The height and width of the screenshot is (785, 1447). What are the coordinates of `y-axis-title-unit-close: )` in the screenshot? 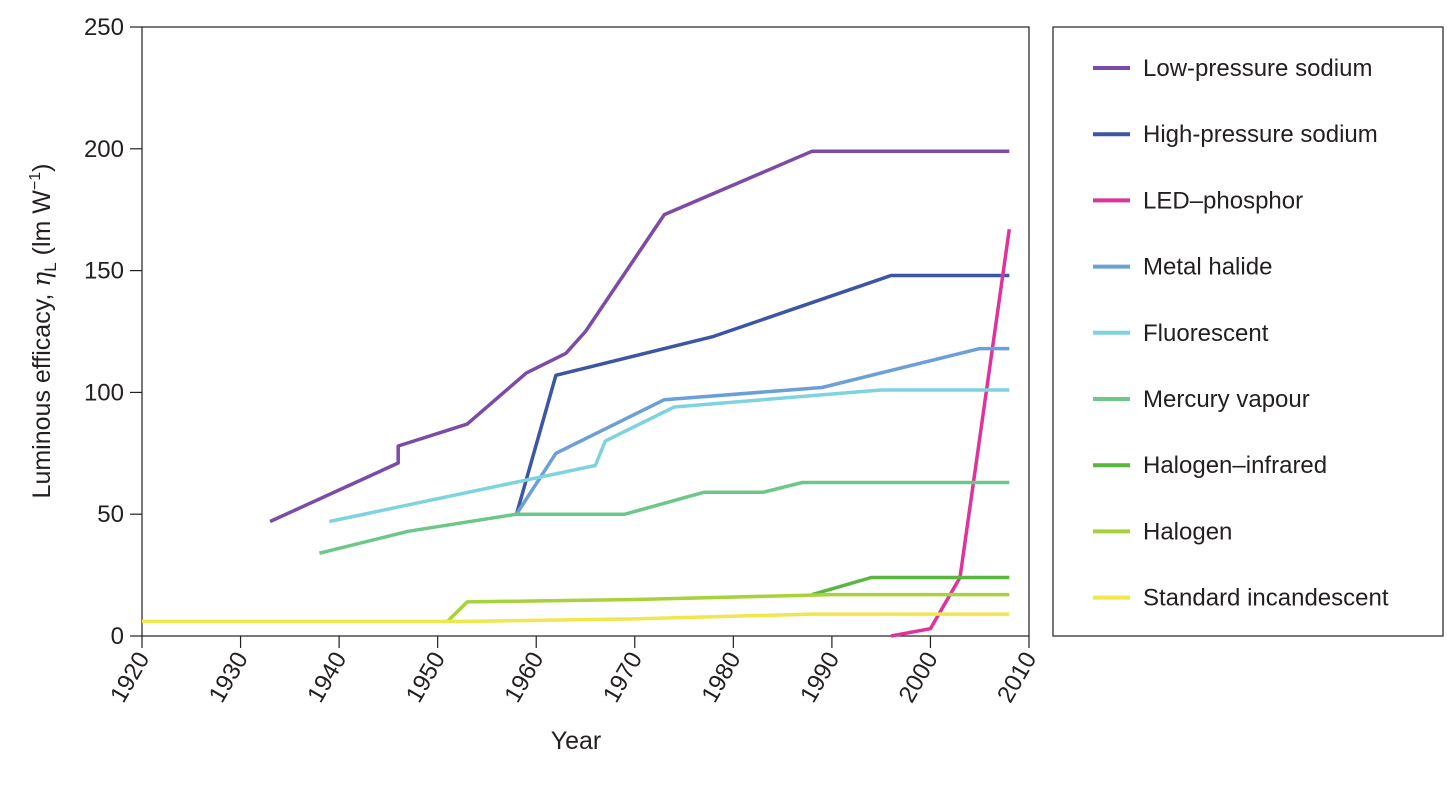 It's located at (42, 168).